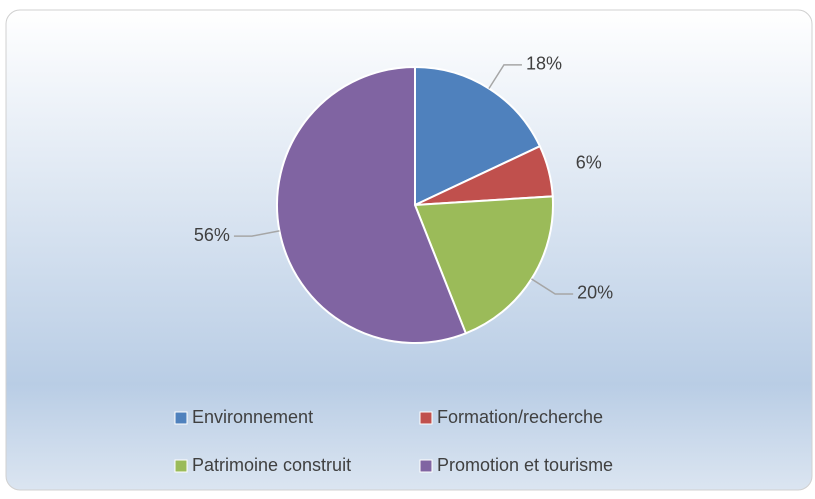 This screenshot has height=499, width=815. Describe the element at coordinates (544, 64) in the screenshot. I see `data-label: 18%` at that location.